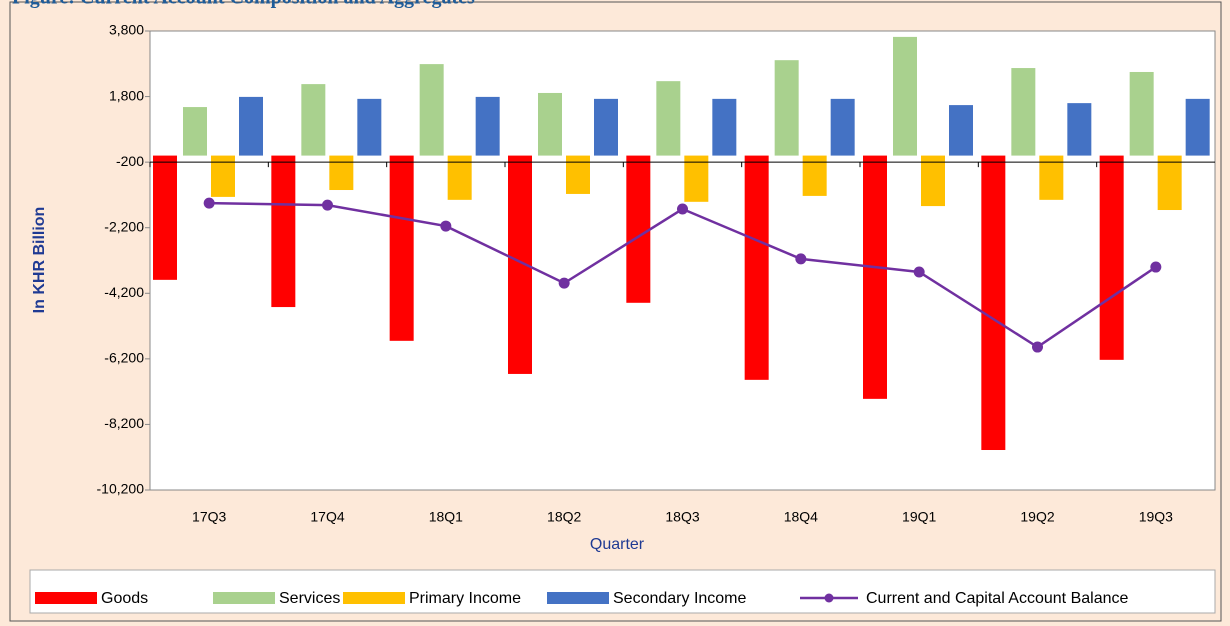 This screenshot has width=1230, height=626. I want to click on y-tick-label: -10,200, so click(121, 489).